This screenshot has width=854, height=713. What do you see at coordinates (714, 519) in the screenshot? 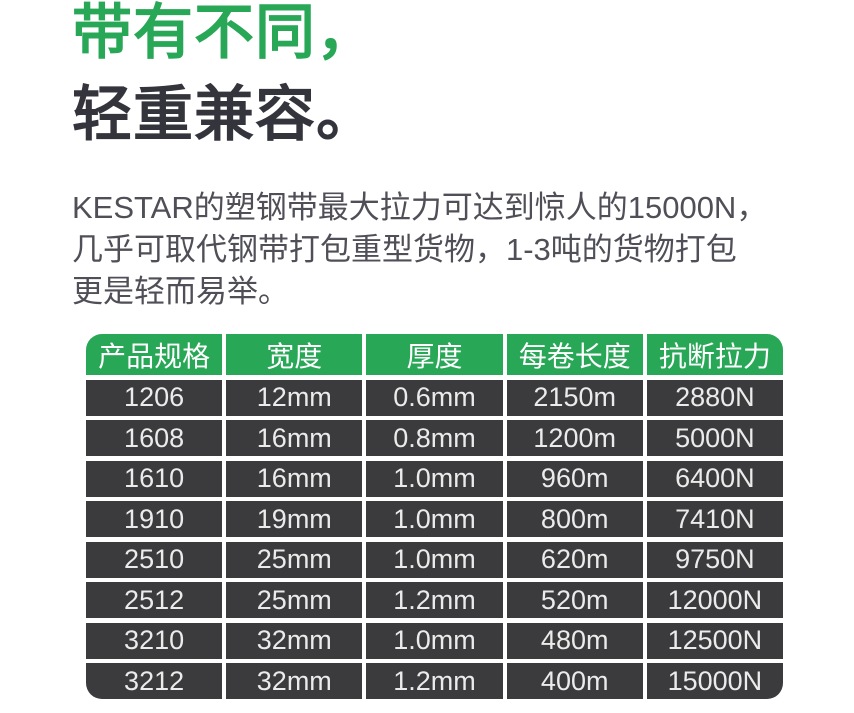
I see `spec-table-cell: 7410N` at bounding box center [714, 519].